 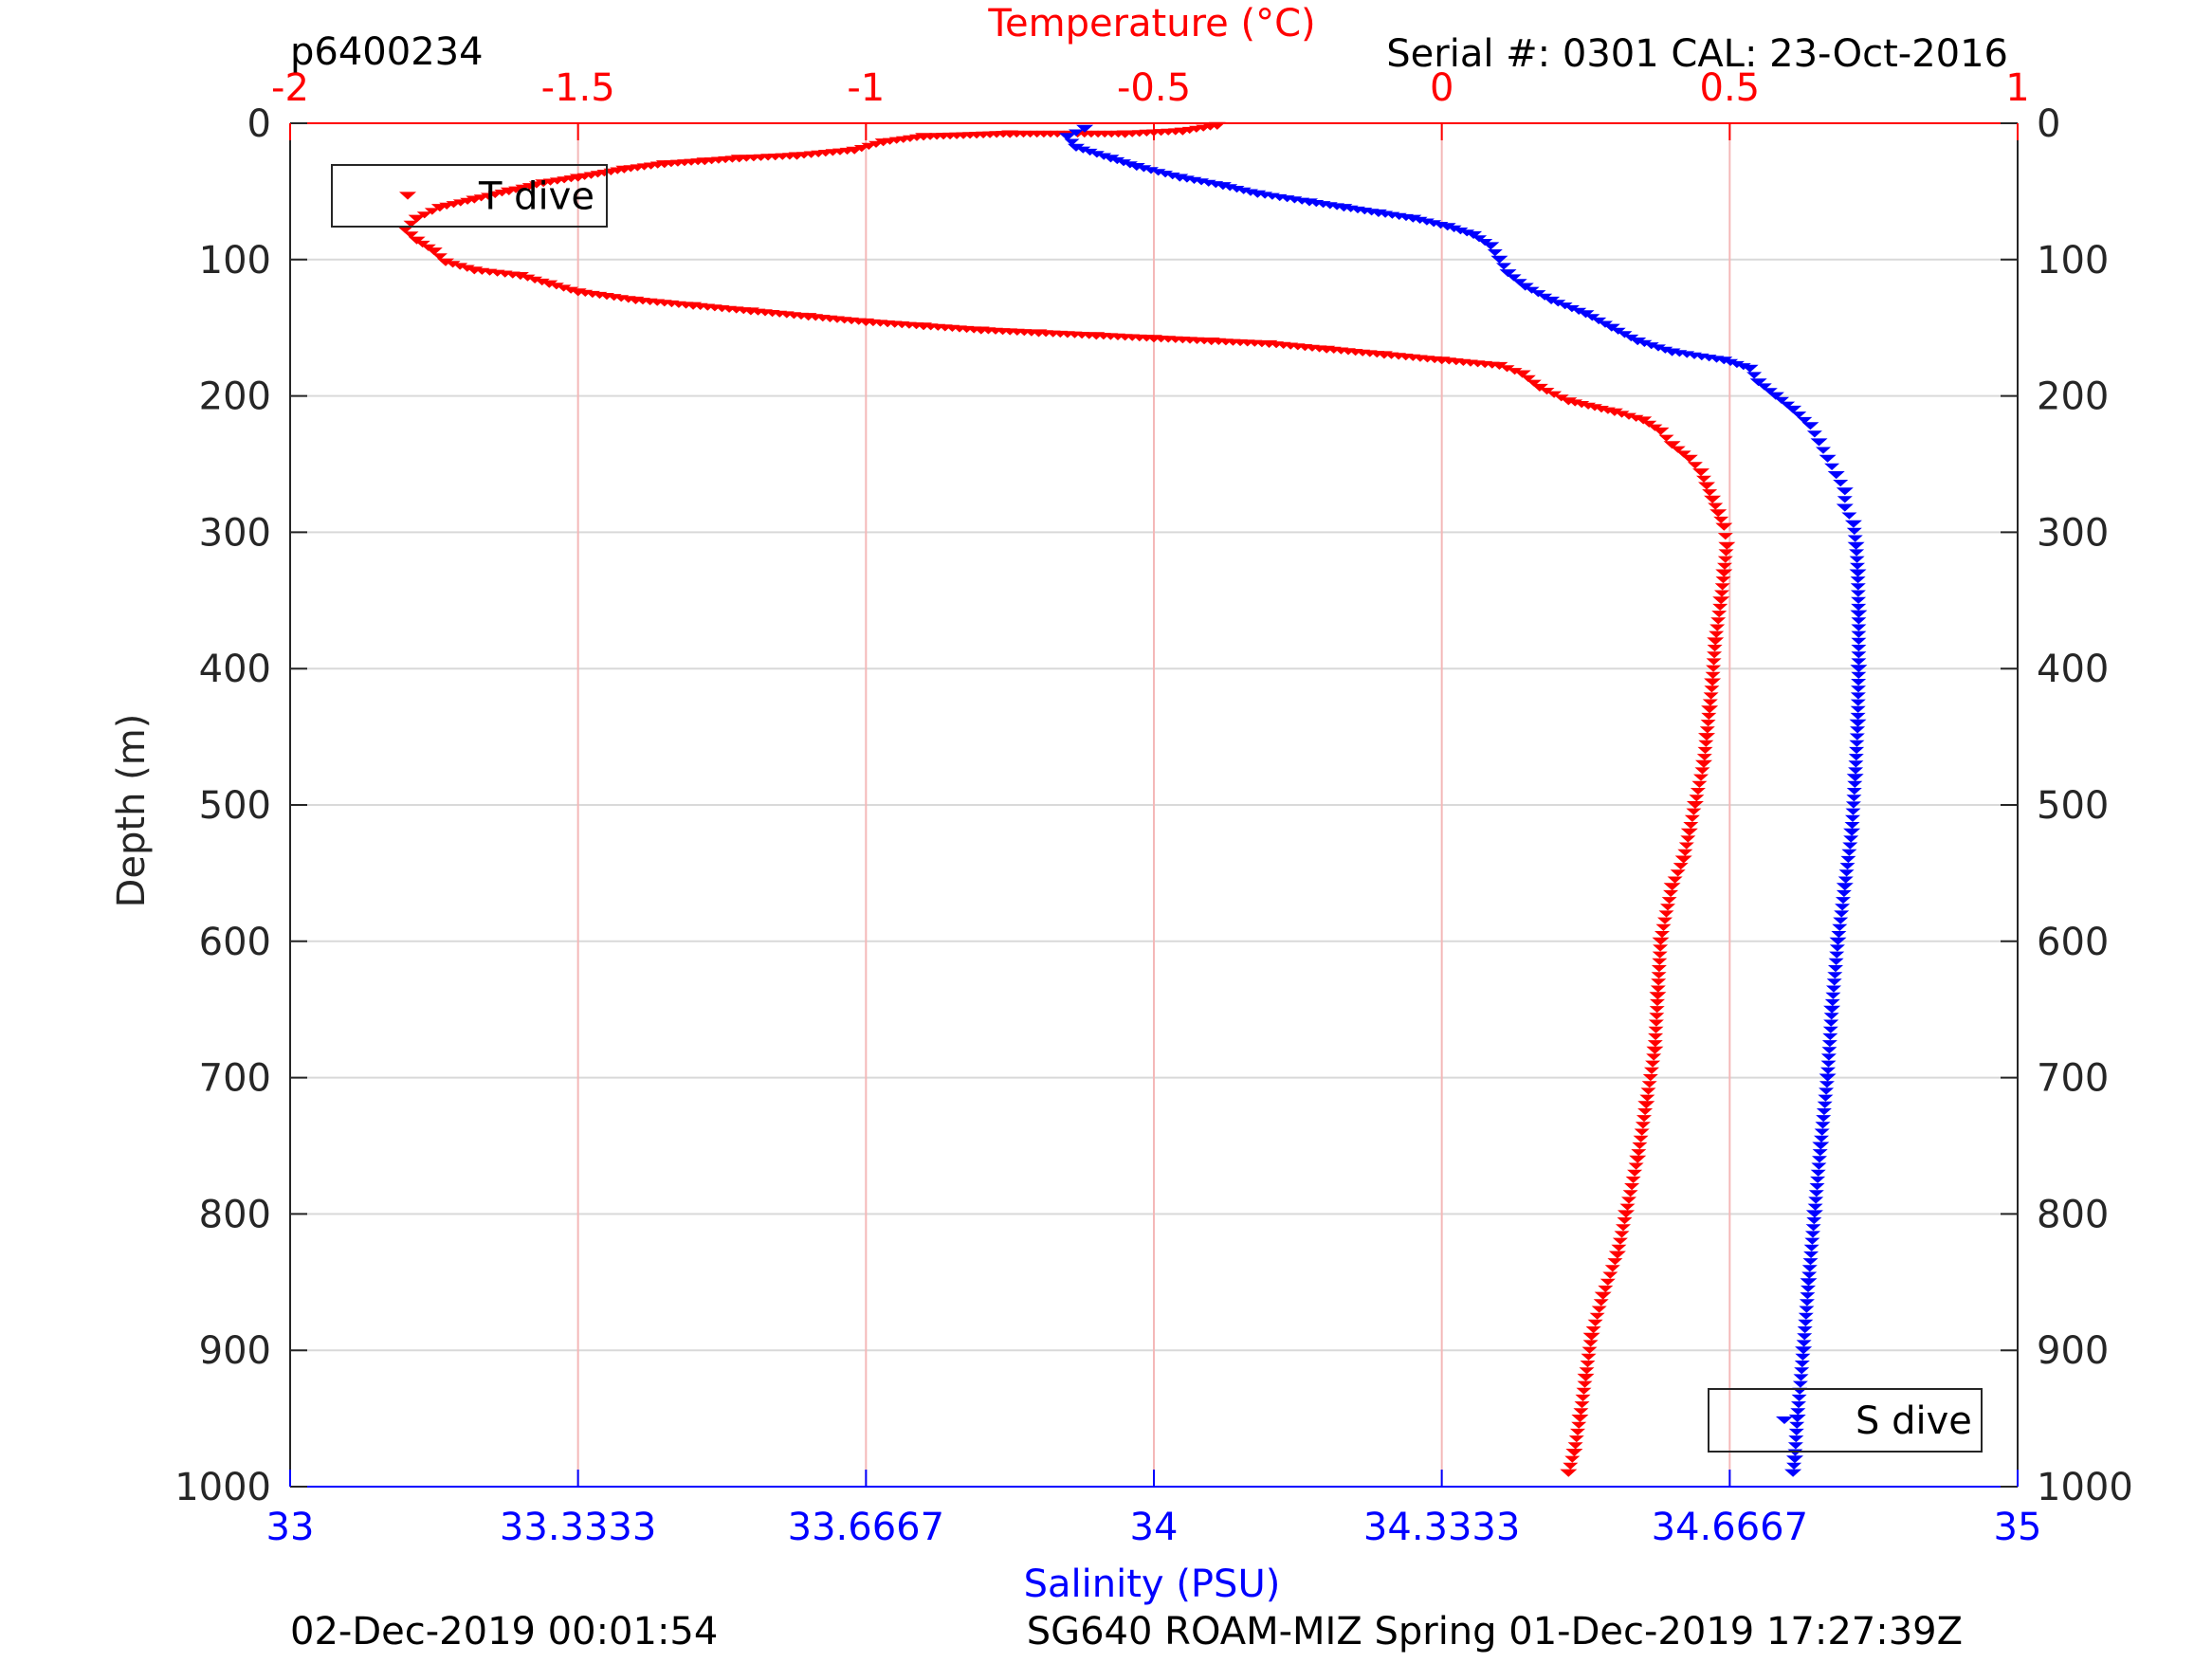 I want to click on legend-box, so click(x=1845, y=1420).